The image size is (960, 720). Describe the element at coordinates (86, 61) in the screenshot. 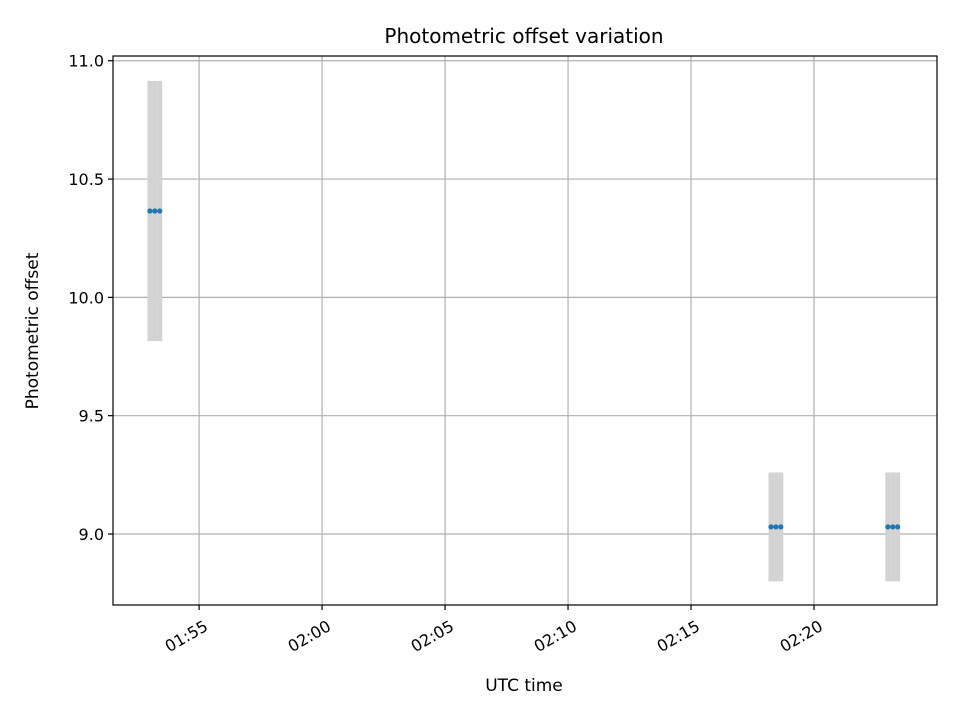

I see `y-tick-label: 11.0` at that location.